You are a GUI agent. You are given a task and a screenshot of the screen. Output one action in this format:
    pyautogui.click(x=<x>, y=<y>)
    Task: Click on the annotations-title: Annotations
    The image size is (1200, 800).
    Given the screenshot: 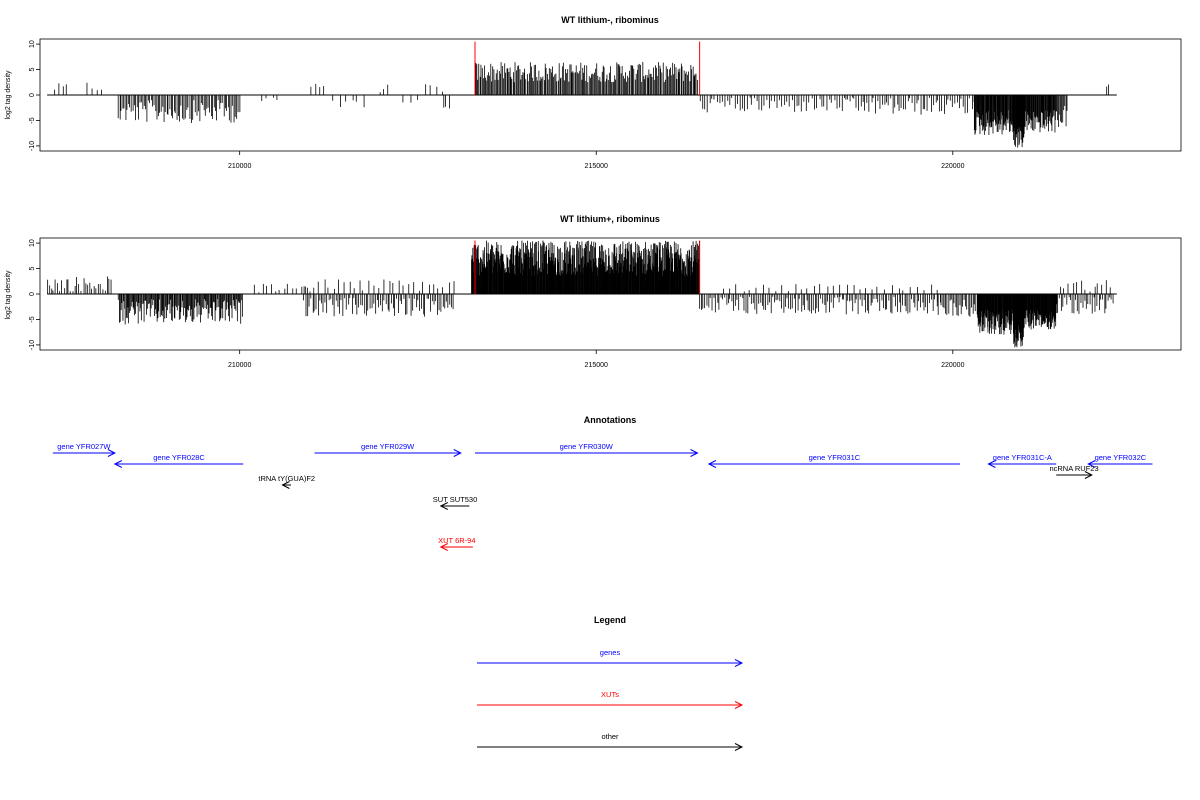 What is the action you would take?
    pyautogui.click(x=610, y=420)
    